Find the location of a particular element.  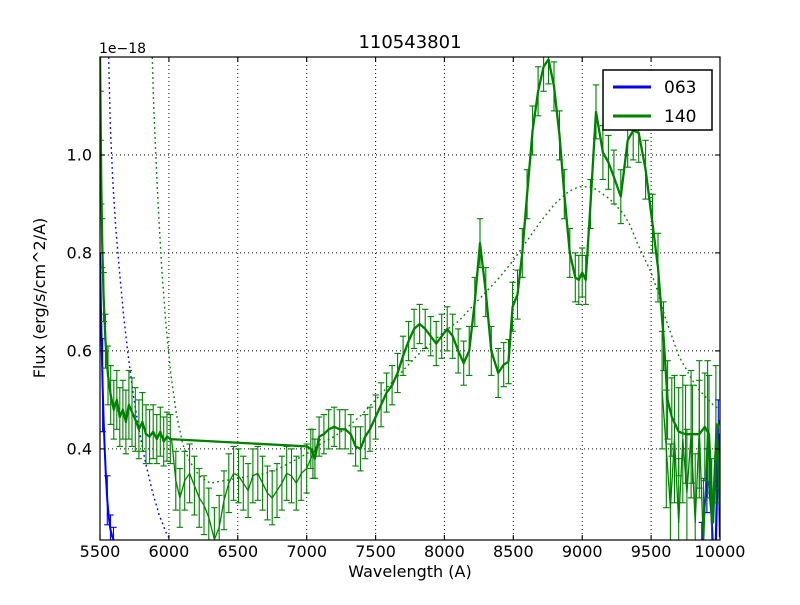

x-tick-label-7000: 7000 is located at coordinates (306, 551).